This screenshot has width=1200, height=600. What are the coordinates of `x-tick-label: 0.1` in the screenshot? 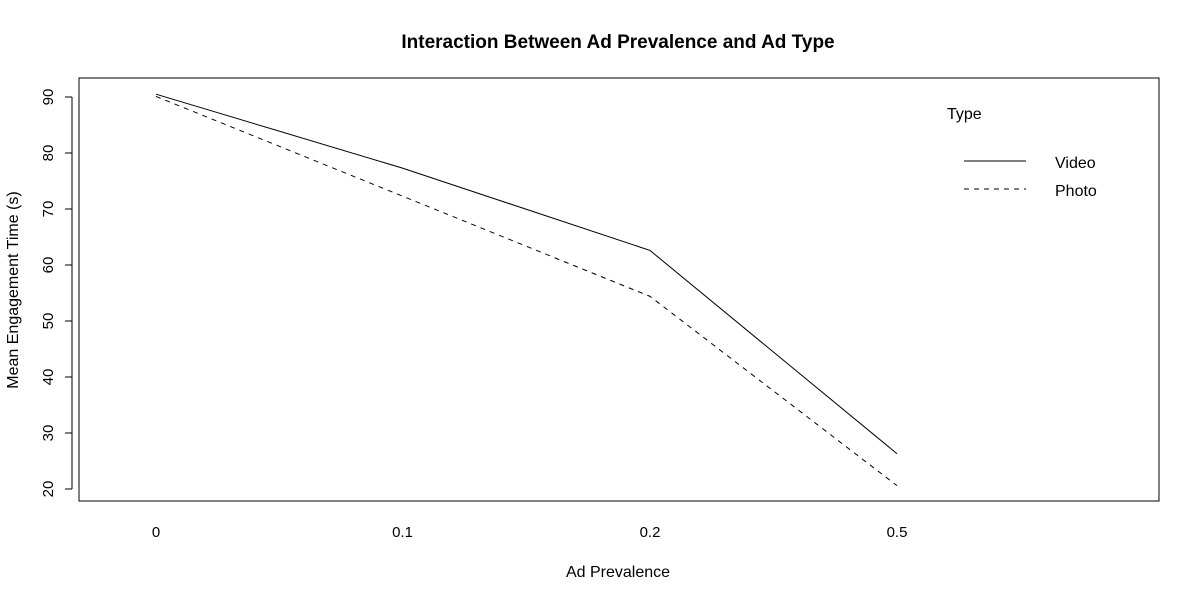 It's located at (402, 532).